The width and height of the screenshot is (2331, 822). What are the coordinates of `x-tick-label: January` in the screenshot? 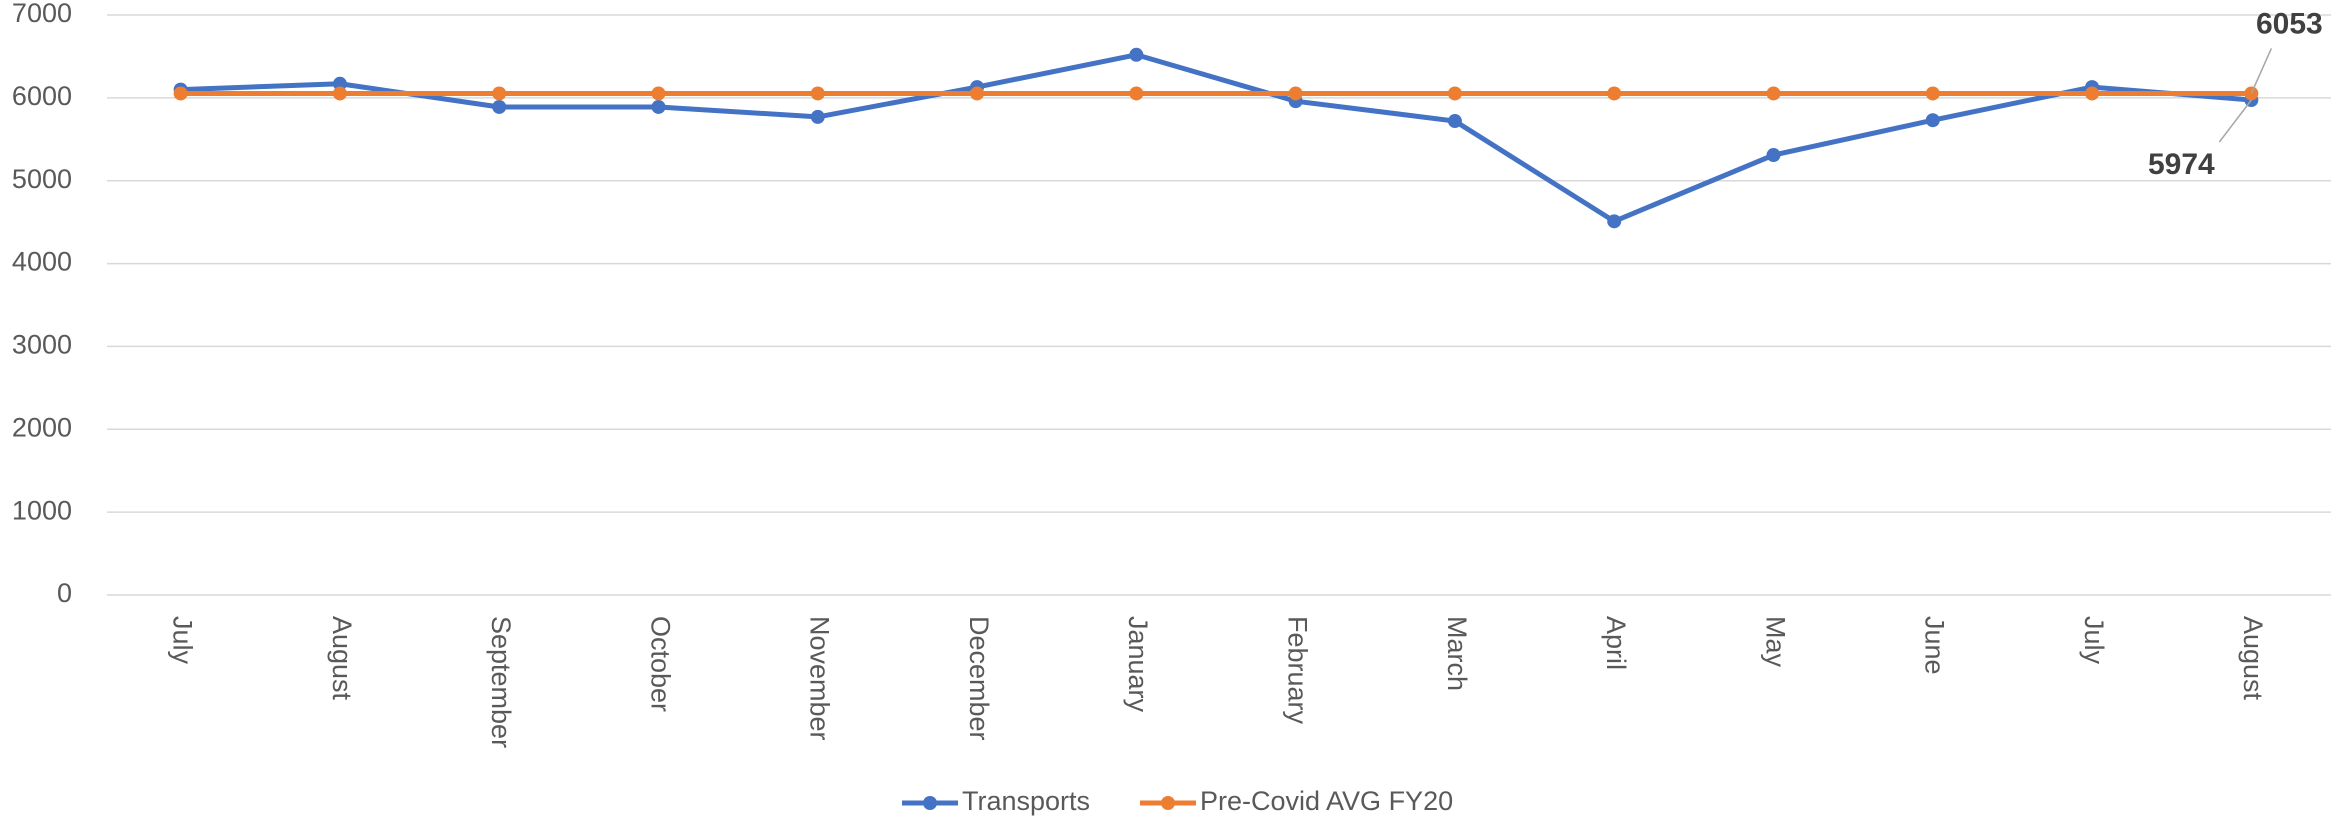 It's located at (1138, 664).